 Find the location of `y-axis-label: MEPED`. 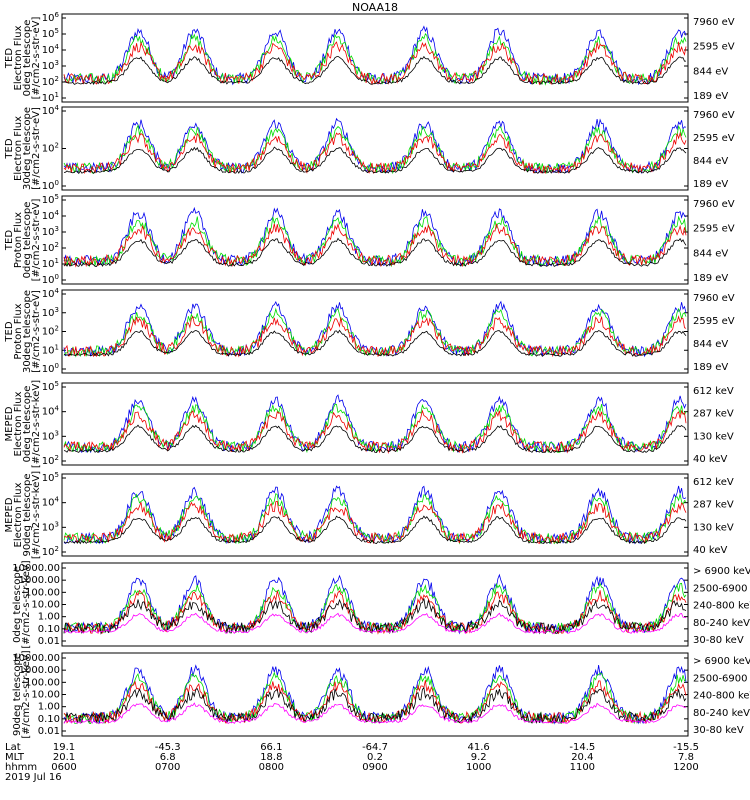

y-axis-label: MEPED is located at coordinates (9, 514).